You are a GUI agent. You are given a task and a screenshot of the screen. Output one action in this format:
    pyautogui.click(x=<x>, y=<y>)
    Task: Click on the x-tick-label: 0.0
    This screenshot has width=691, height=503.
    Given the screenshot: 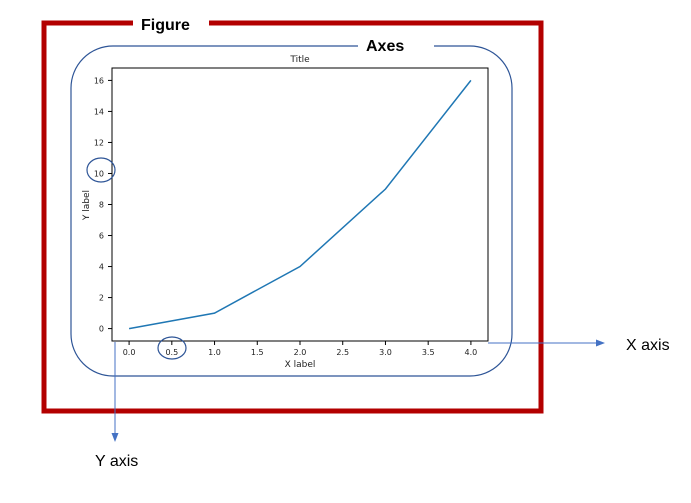 What is the action you would take?
    pyautogui.click(x=129, y=352)
    